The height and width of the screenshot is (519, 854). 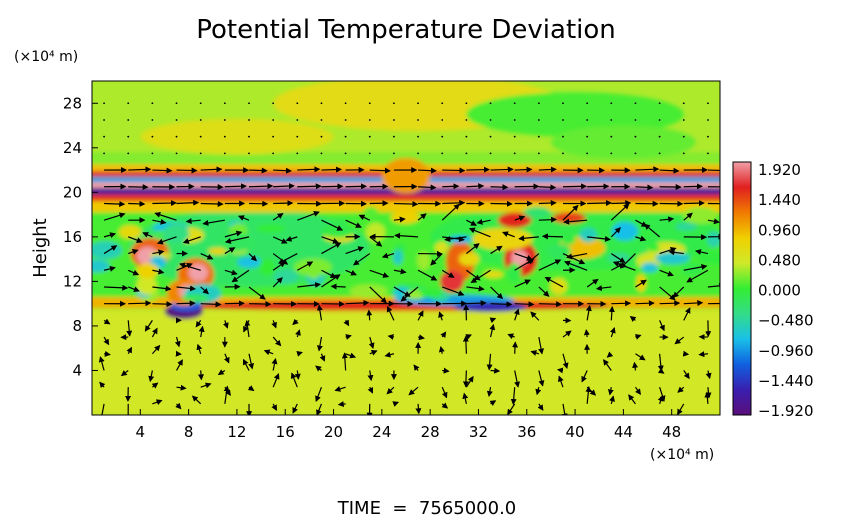 I want to click on time-label: TIME = 7565000.0, so click(x=427, y=508).